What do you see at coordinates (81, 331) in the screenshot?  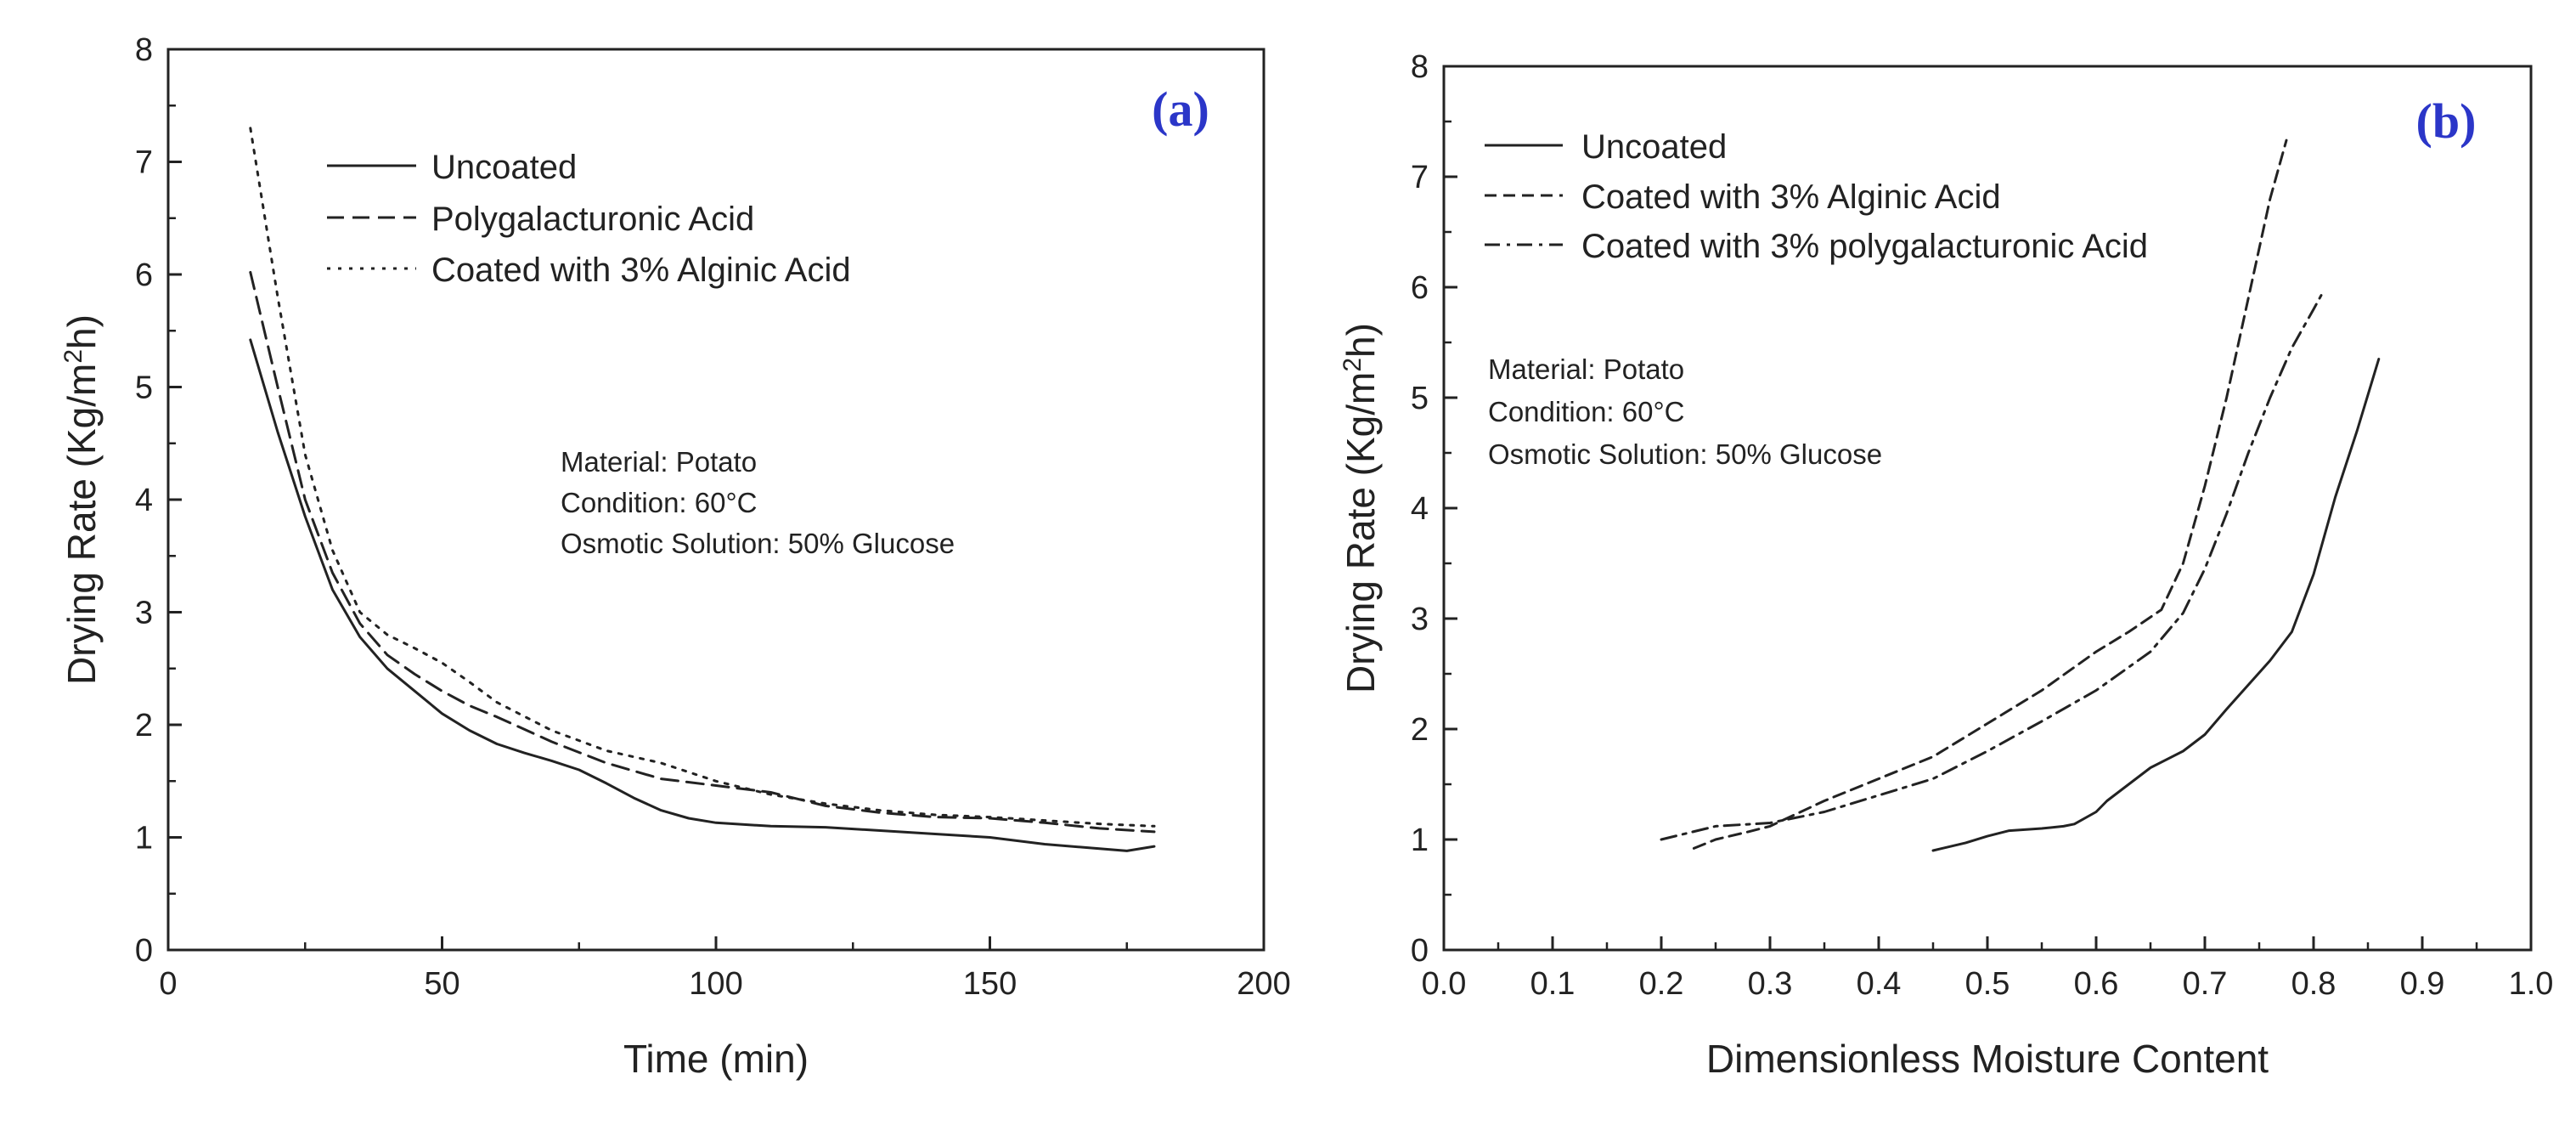 I see `panel-a-y-axis-label-tail: h)` at bounding box center [81, 331].